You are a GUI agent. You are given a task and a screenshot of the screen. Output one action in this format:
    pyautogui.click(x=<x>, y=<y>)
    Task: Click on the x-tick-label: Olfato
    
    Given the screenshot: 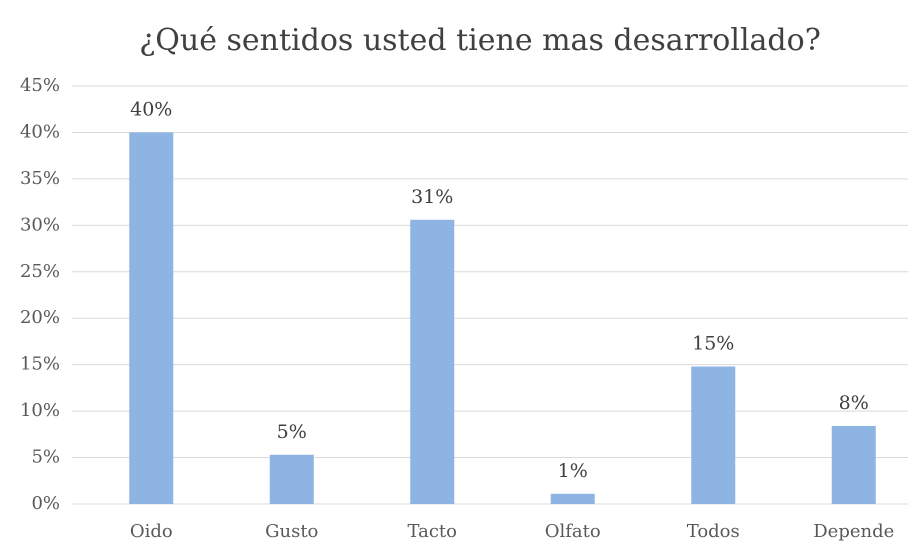 What is the action you would take?
    pyautogui.click(x=573, y=531)
    